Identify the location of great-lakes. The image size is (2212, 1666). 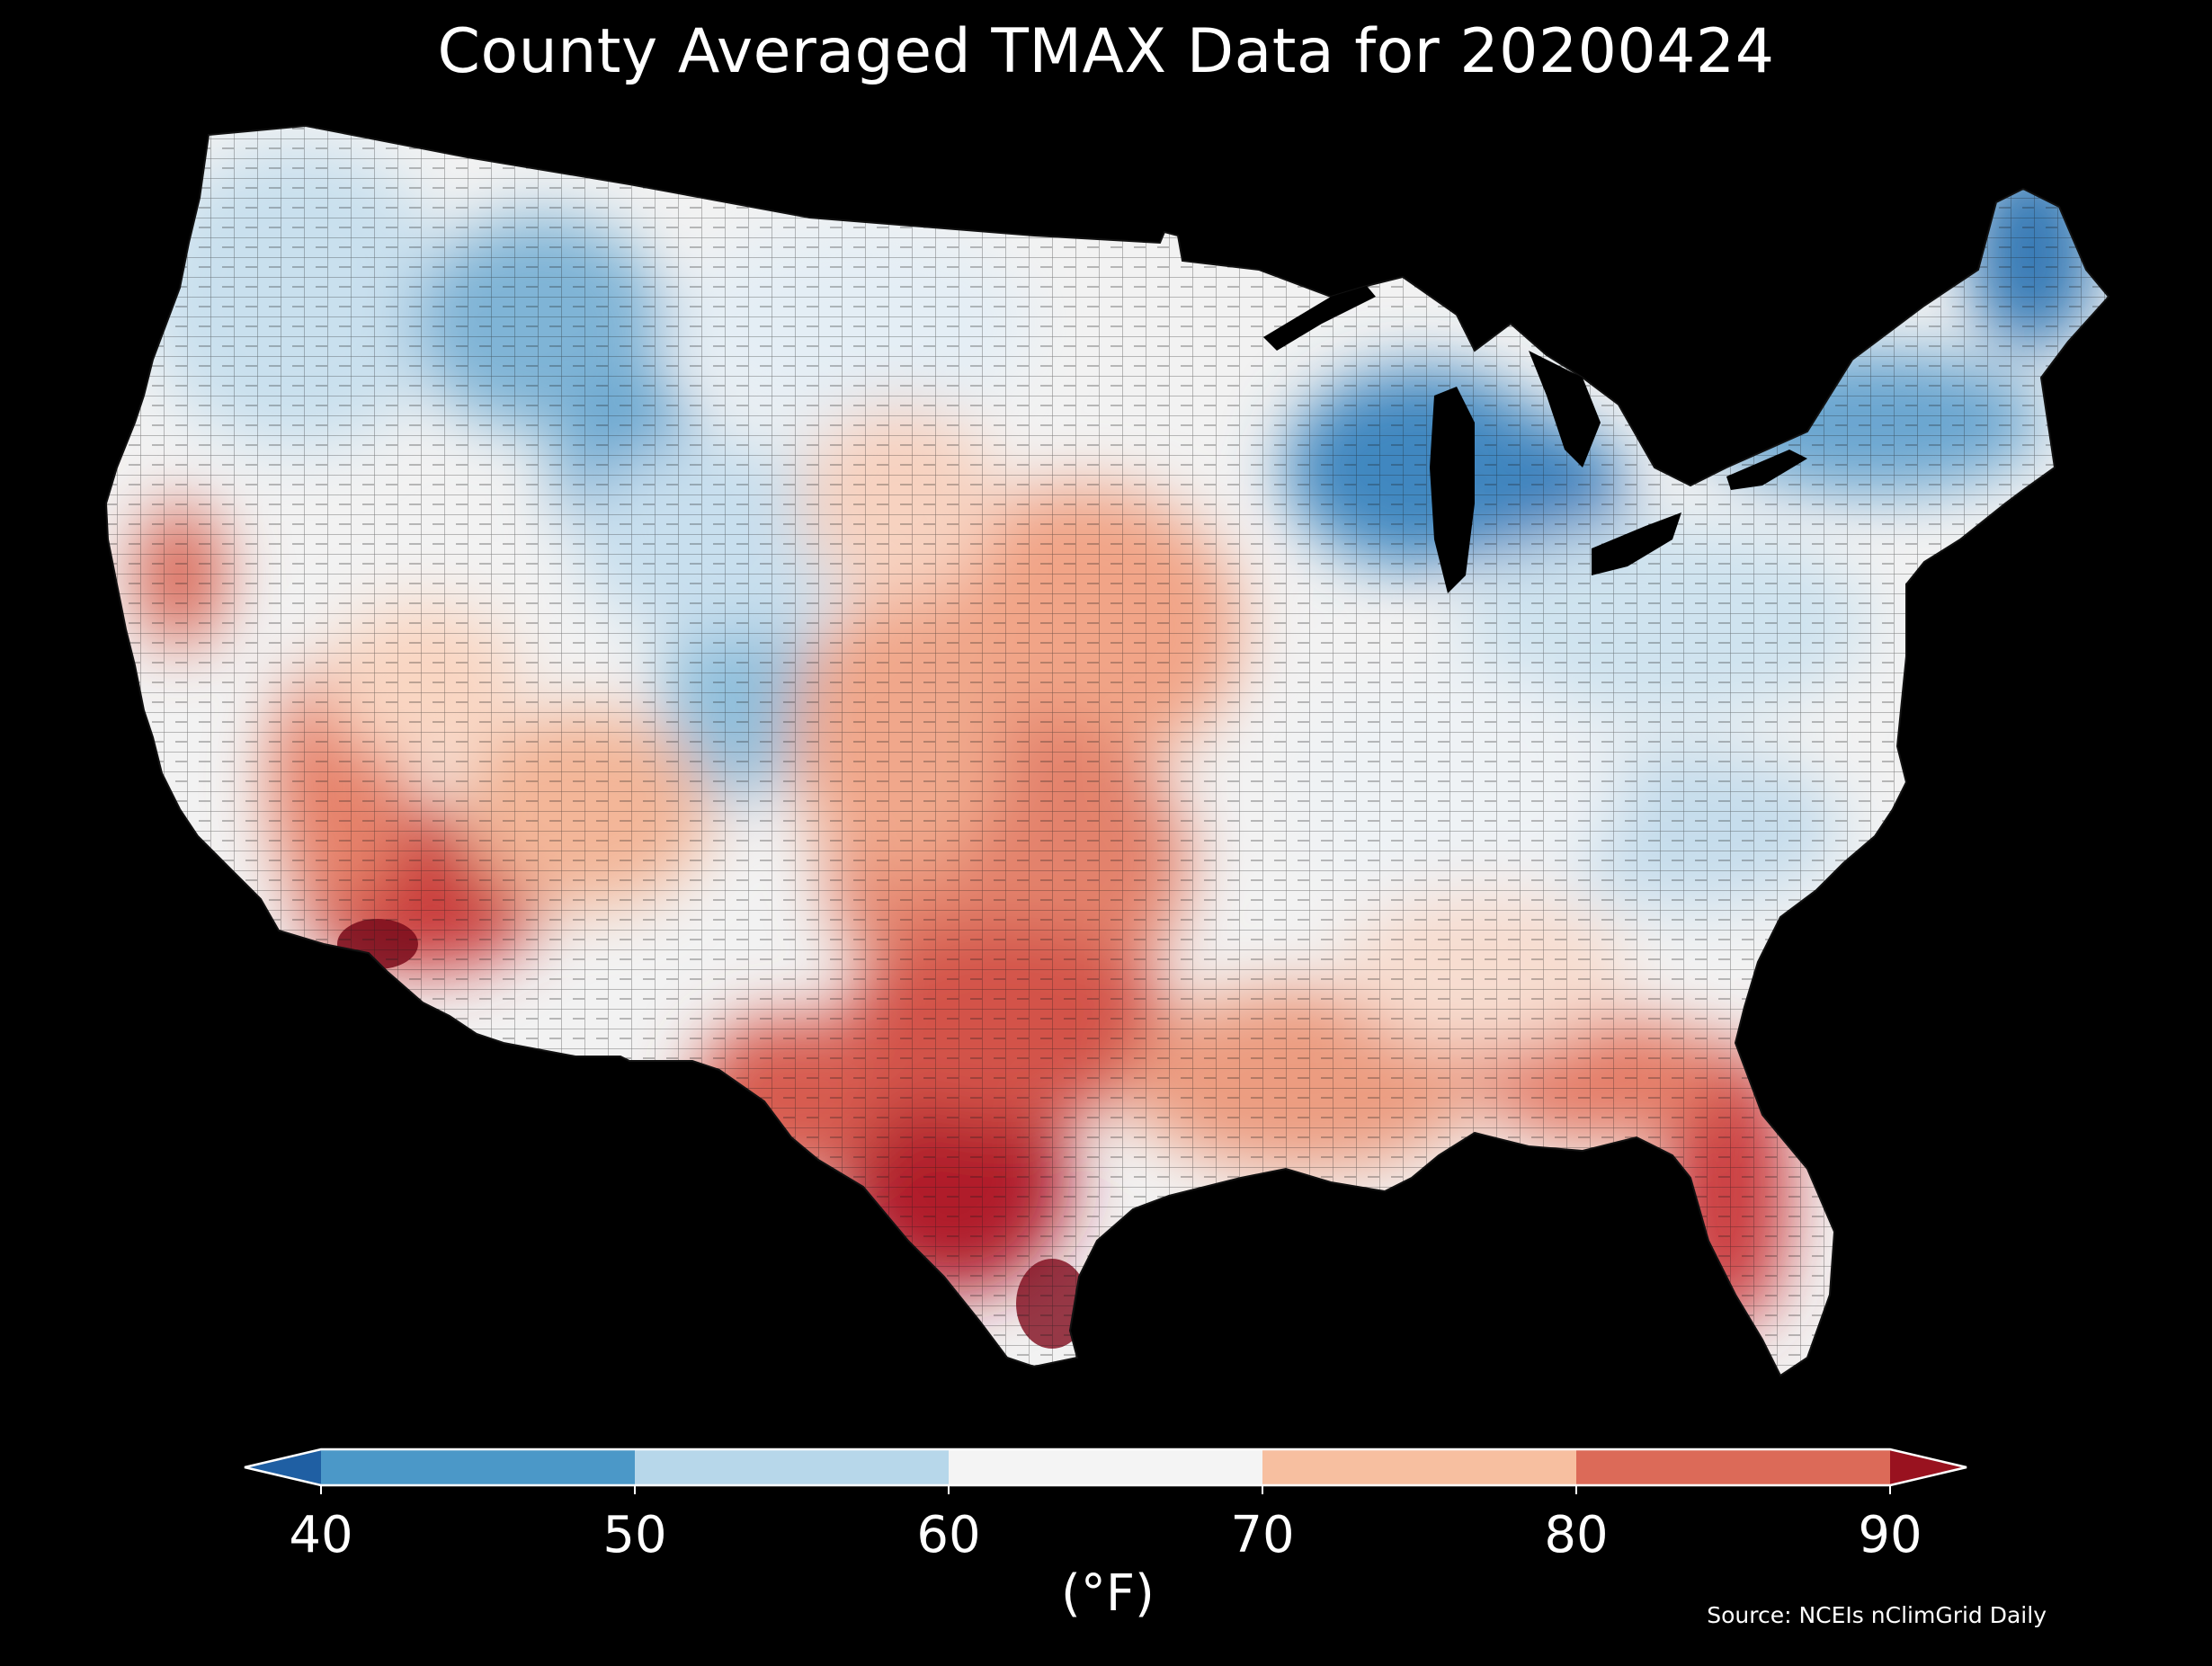
(1535, 439).